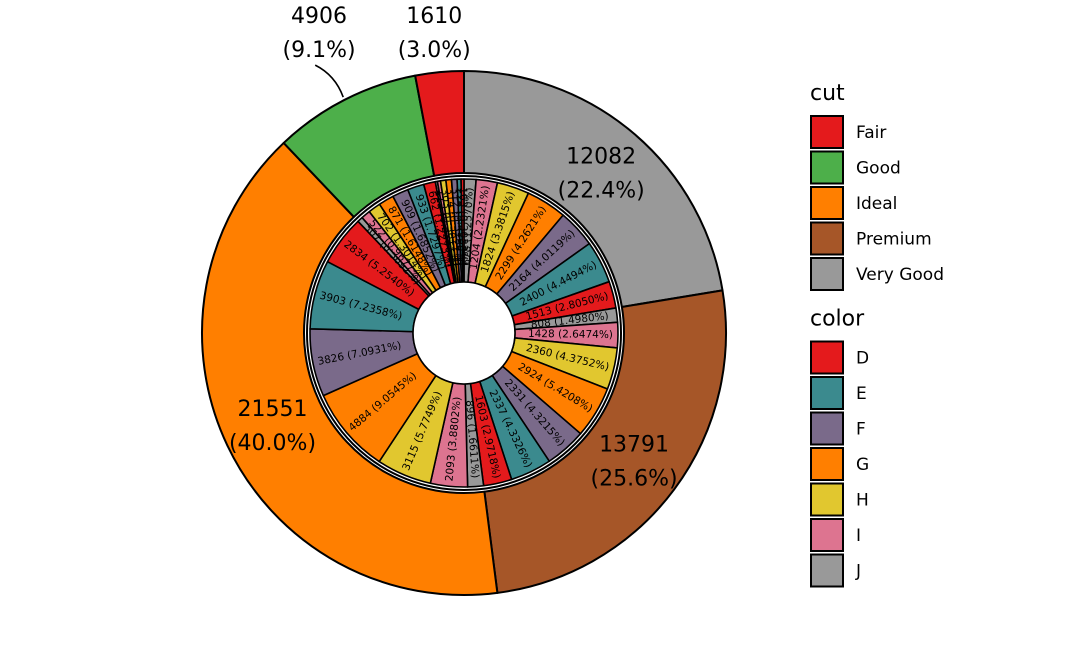 The image size is (1080, 667). I want to click on legend-swatch-color-i, so click(827, 535).